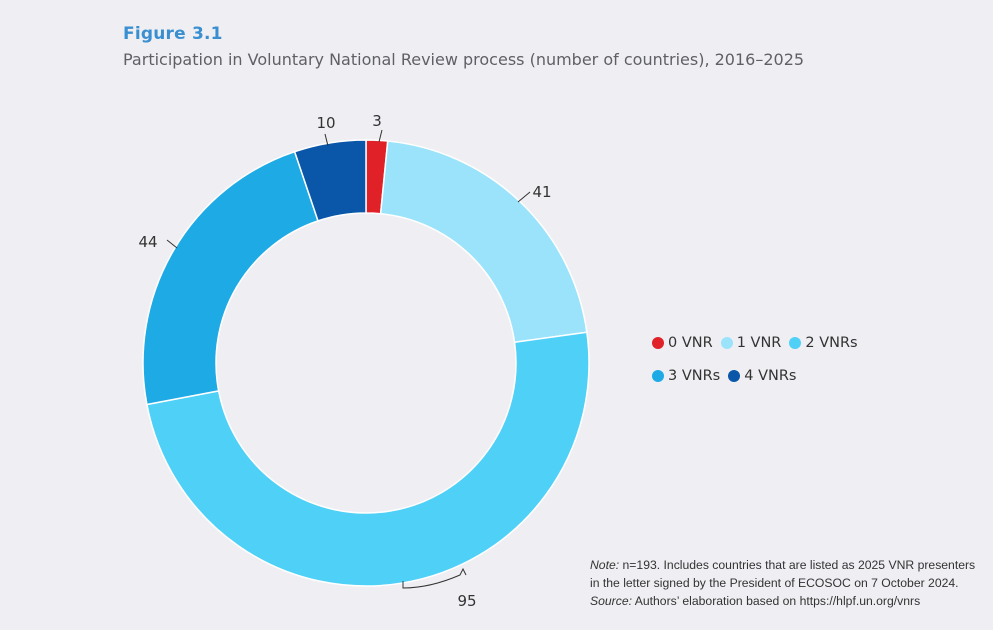 Image resolution: width=993 pixels, height=630 pixels. I want to click on slice-3-vnrs, so click(230, 278).